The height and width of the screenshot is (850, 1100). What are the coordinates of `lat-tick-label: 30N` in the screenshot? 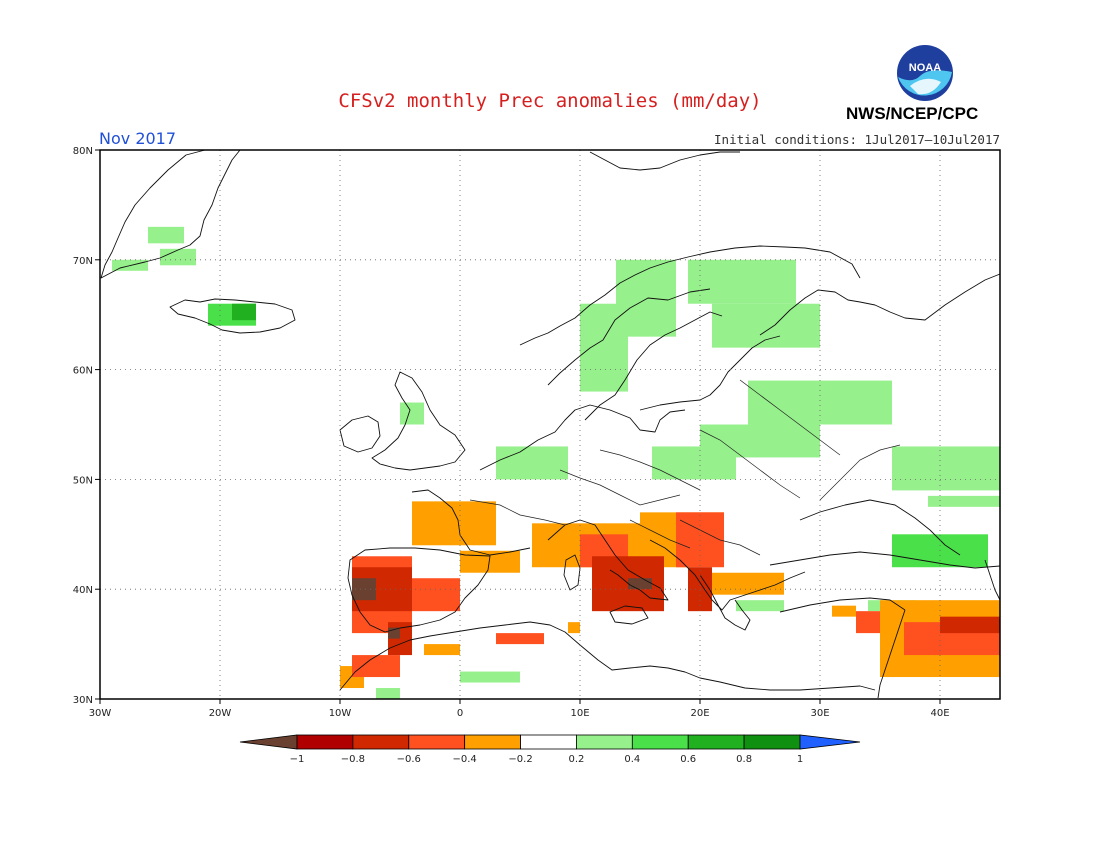 It's located at (83, 700).